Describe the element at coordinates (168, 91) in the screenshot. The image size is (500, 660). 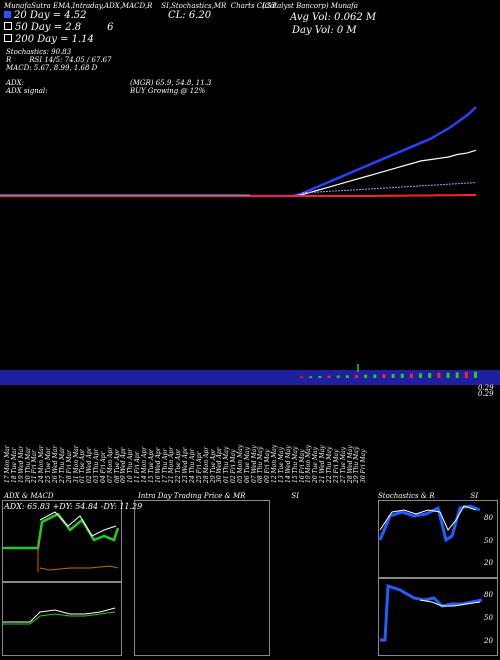
I see `adx-signal-value: BUY Growing @ 12%` at that location.